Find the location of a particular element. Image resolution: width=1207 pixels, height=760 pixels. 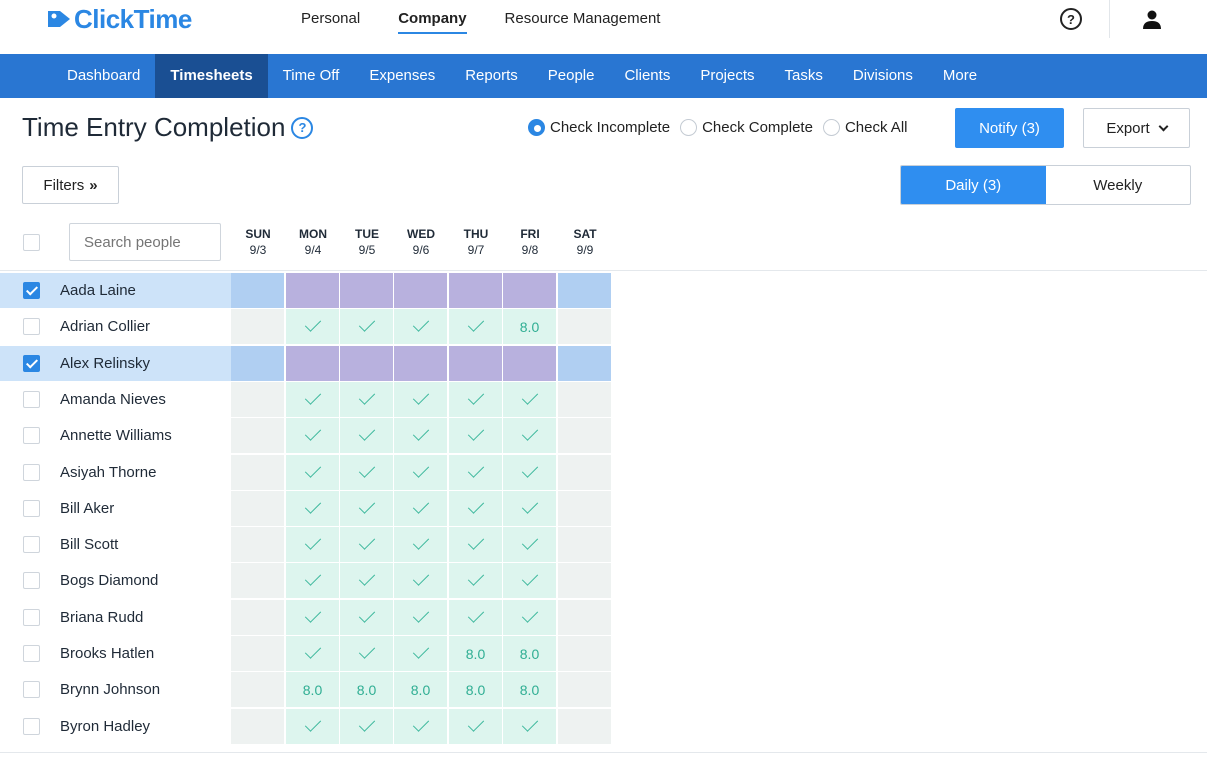

view-tab-daily: Daily (3) is located at coordinates (973, 185).